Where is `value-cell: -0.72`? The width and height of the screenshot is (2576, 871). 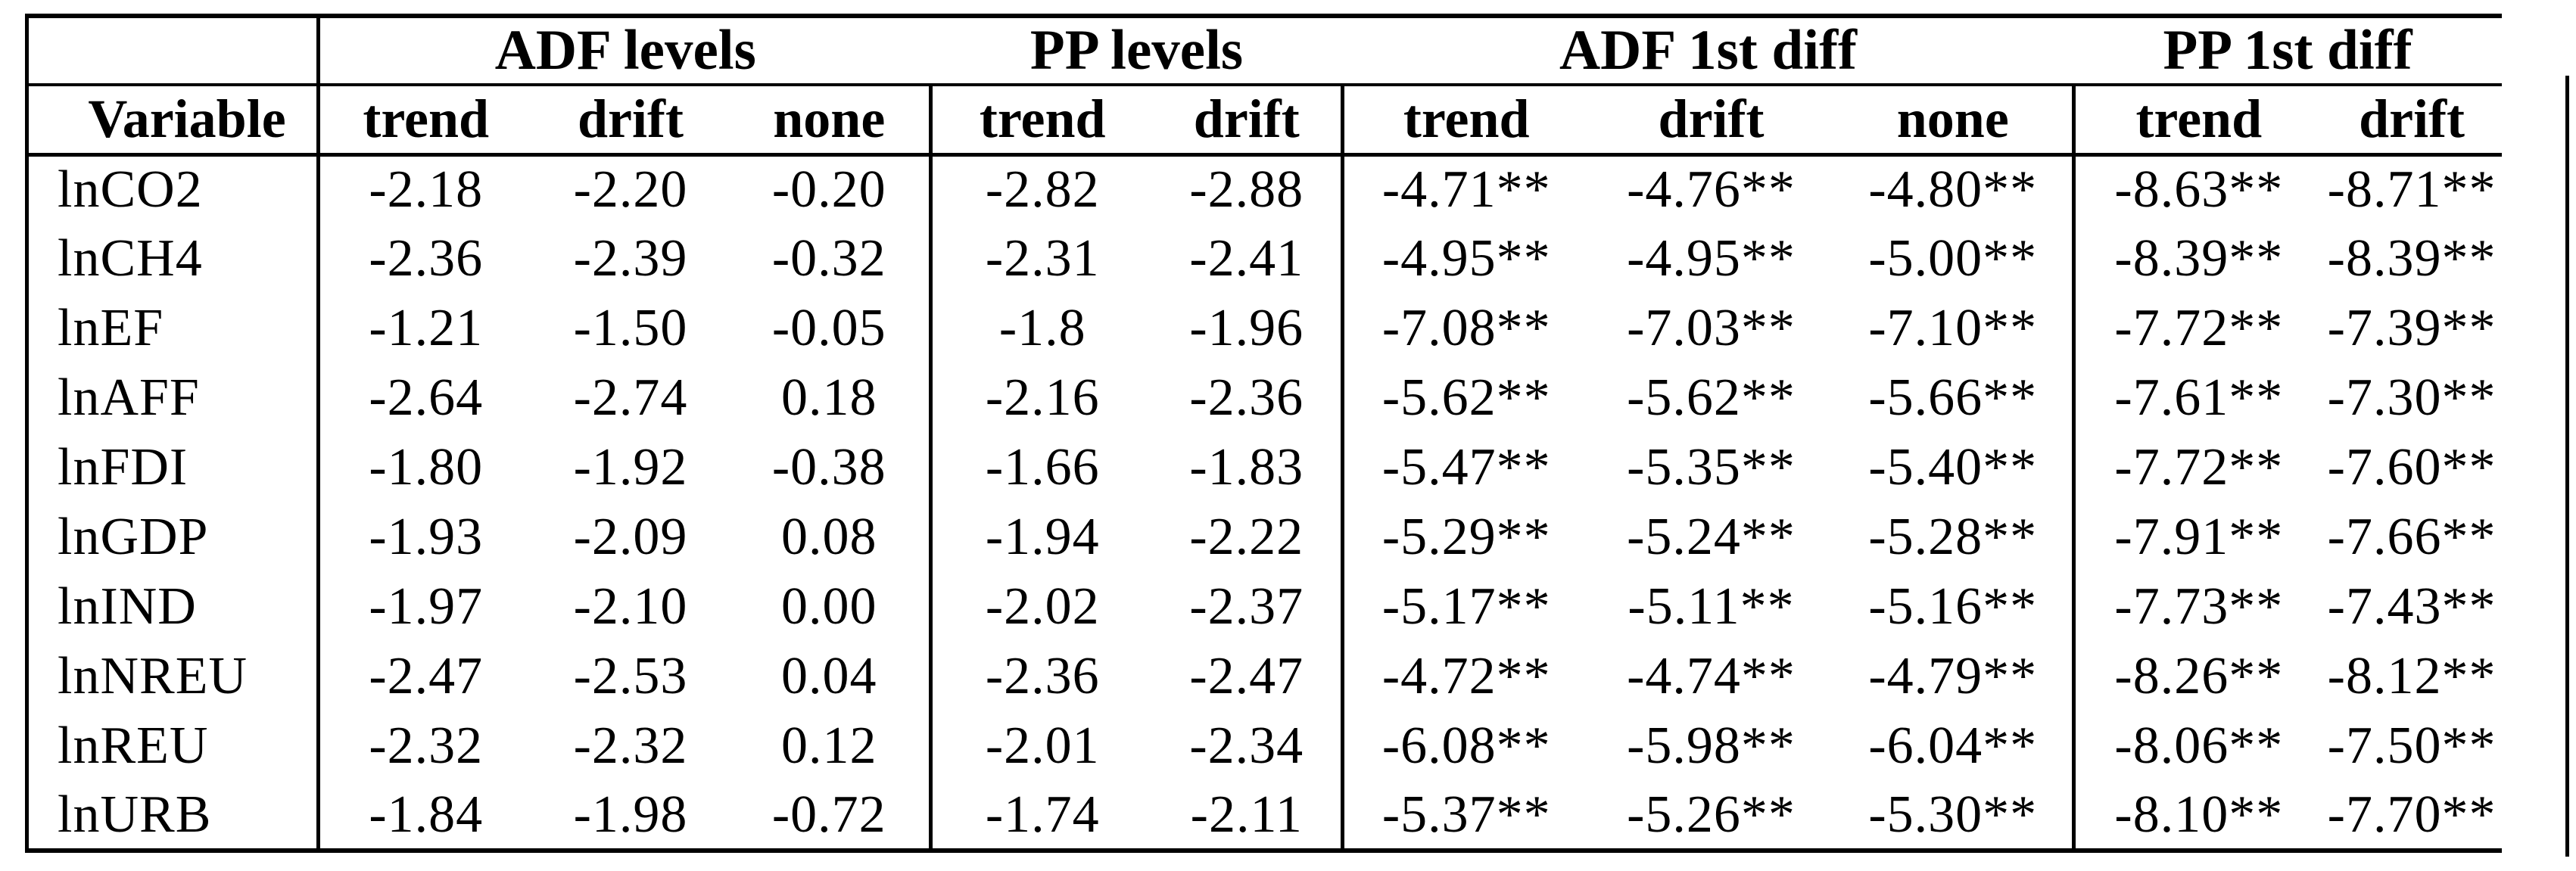 value-cell: -0.72 is located at coordinates (828, 815).